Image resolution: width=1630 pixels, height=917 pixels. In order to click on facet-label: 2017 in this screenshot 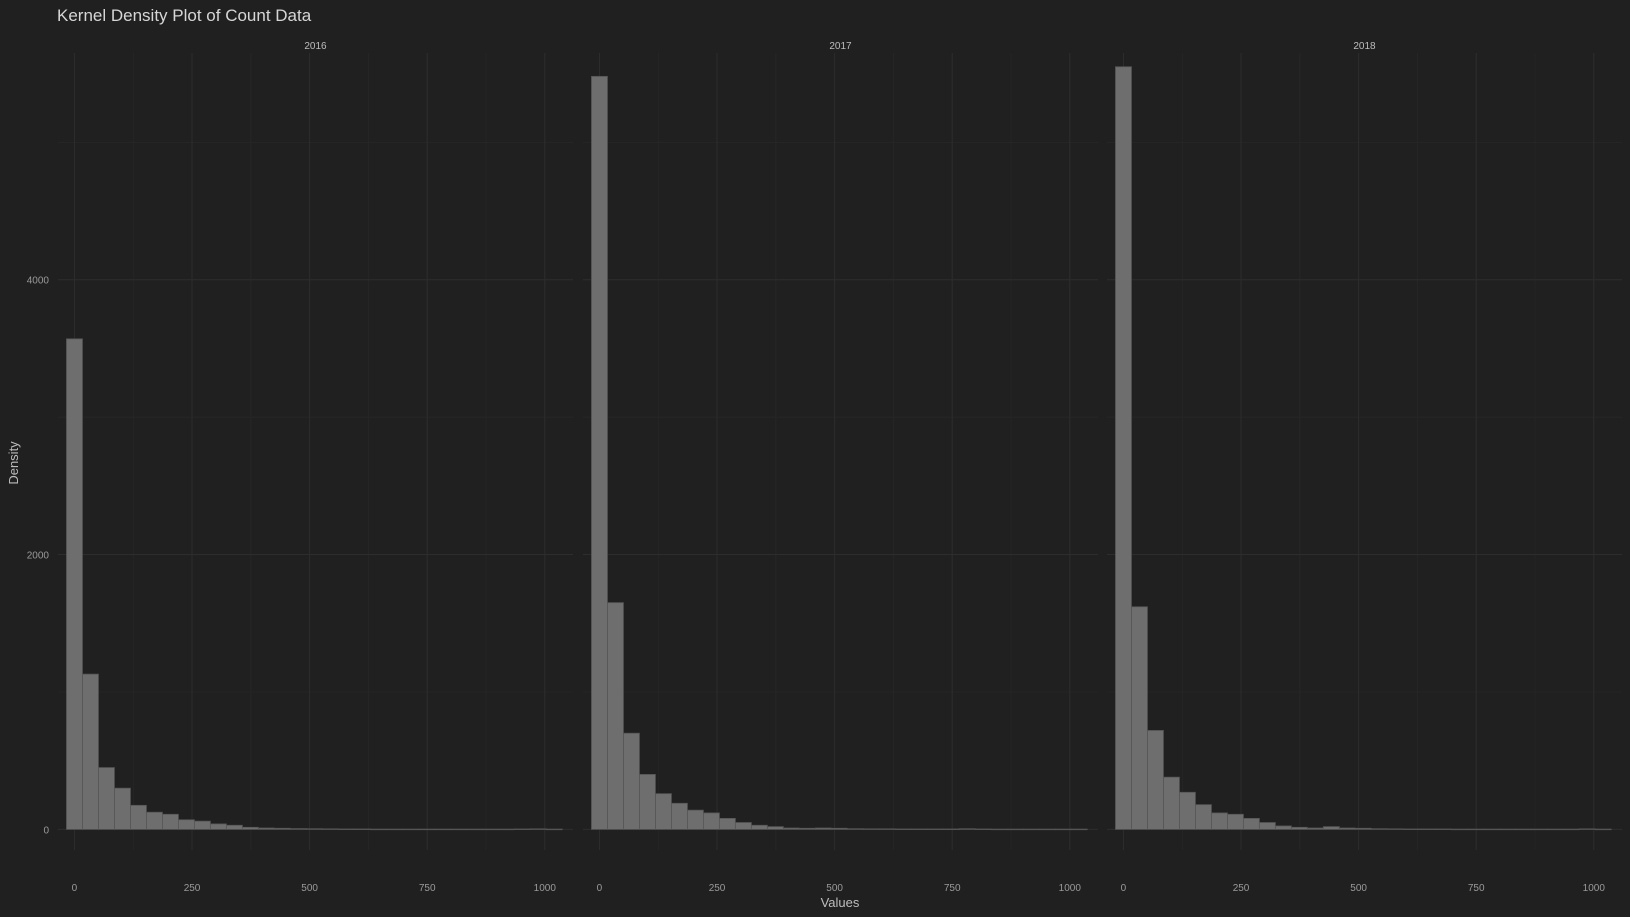, I will do `click(840, 46)`.